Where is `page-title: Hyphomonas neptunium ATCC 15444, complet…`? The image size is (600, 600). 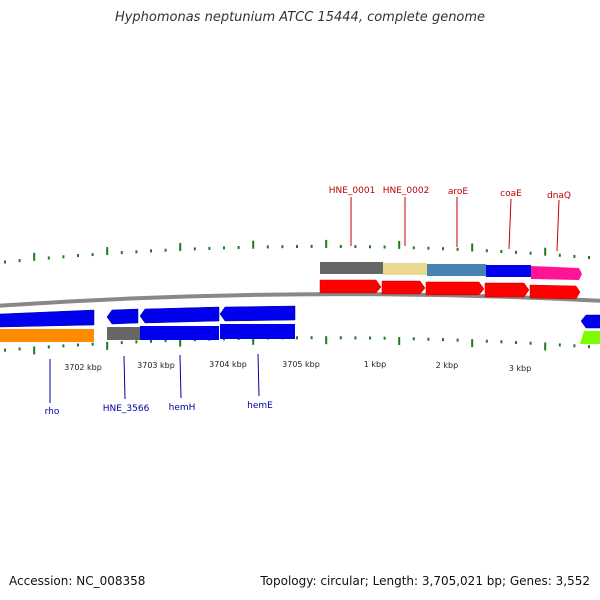 page-title: Hyphomonas neptunium ATCC 15444, complet… is located at coordinates (300, 17).